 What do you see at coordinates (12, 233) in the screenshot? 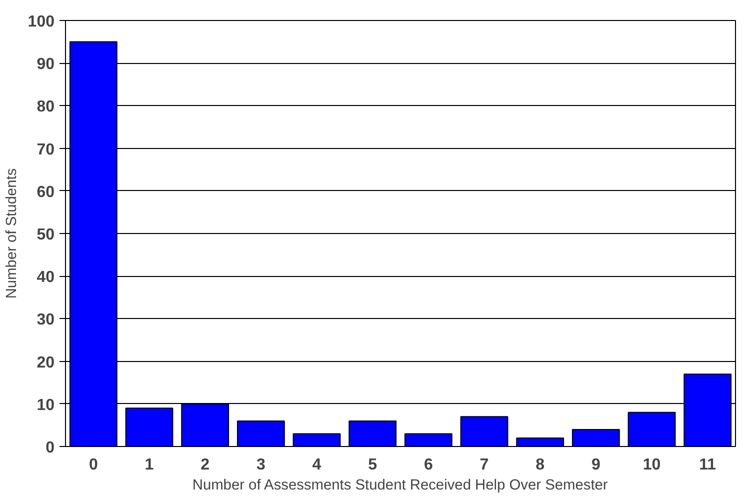
I see `y-axis-title: Number of Students` at bounding box center [12, 233].